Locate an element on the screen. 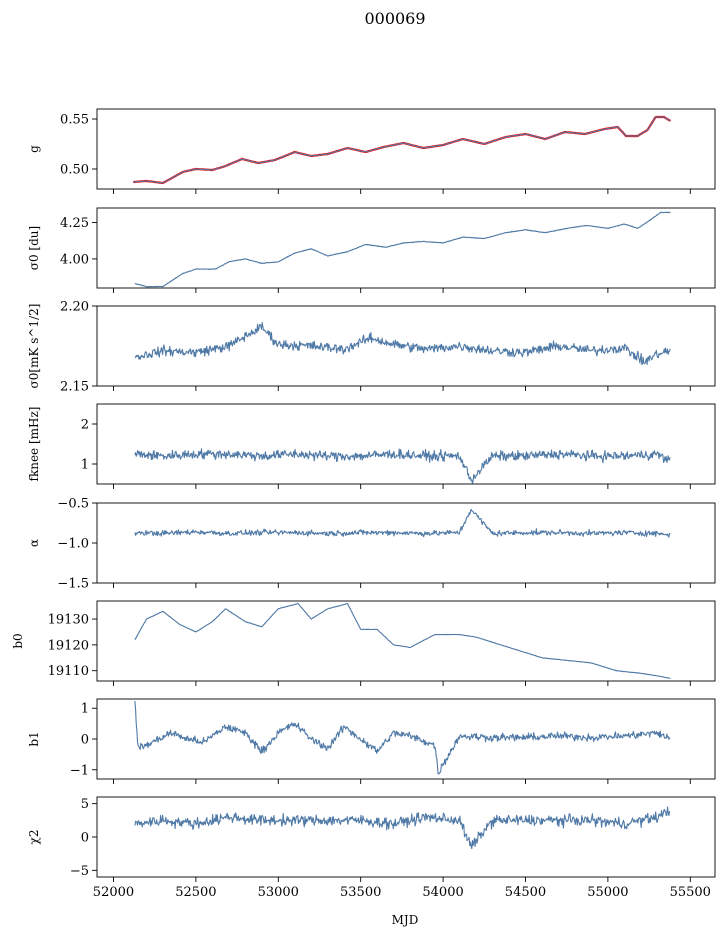 The height and width of the screenshot is (936, 725). series-line-fknee is located at coordinates (402, 466).